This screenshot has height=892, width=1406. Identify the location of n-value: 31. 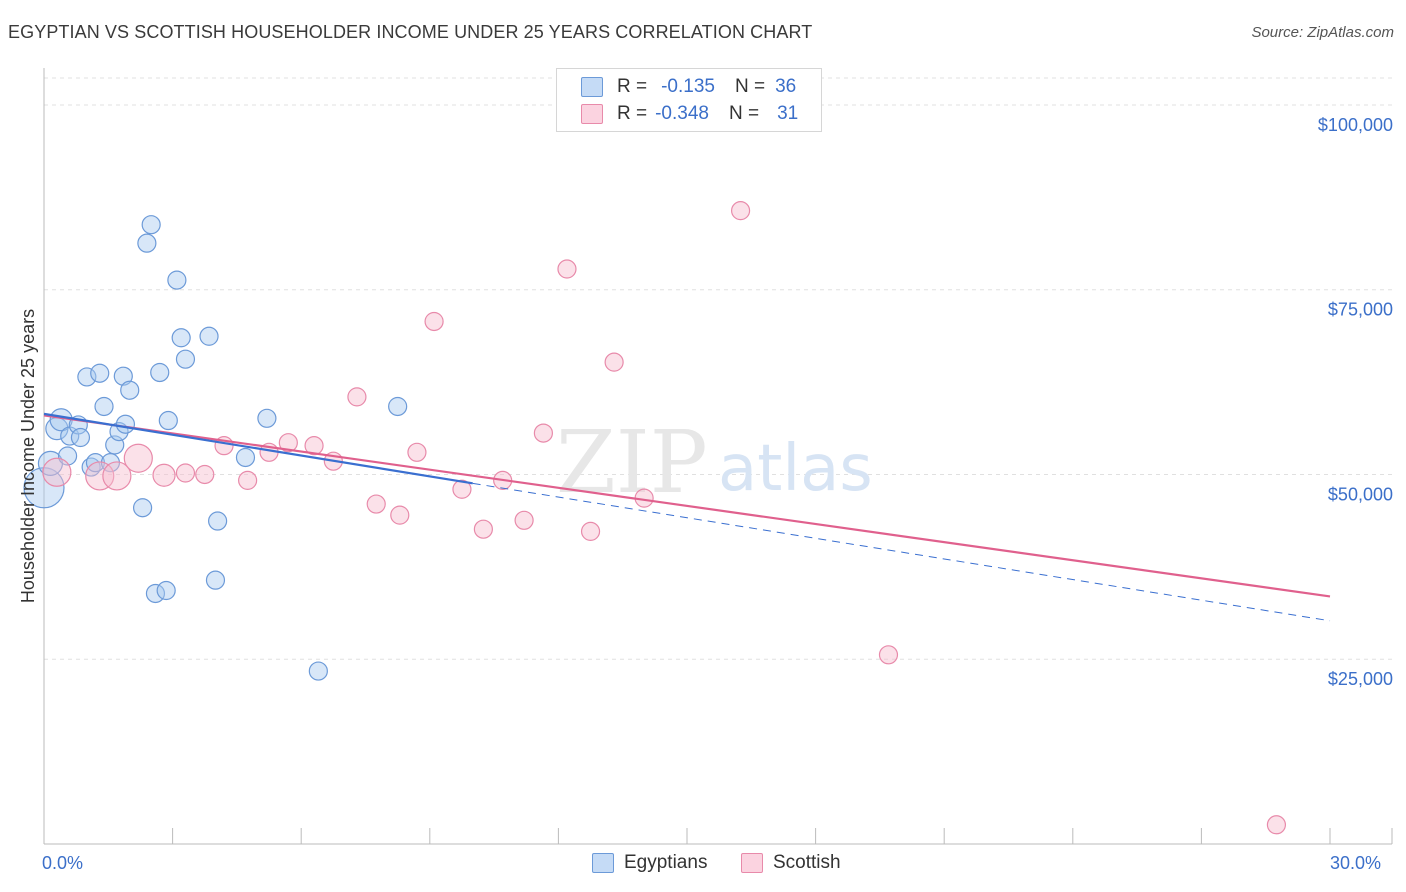
(788, 113).